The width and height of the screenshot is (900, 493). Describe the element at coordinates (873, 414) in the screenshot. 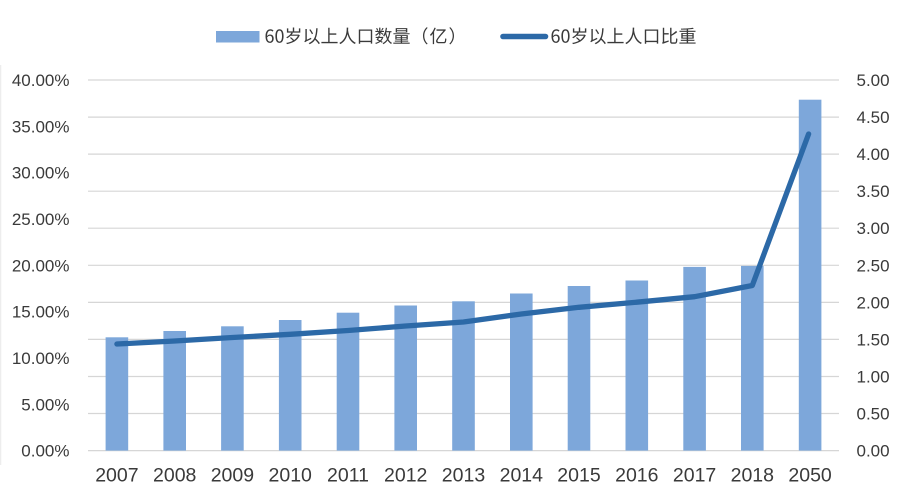

I see `svg-text: 0.50` at that location.